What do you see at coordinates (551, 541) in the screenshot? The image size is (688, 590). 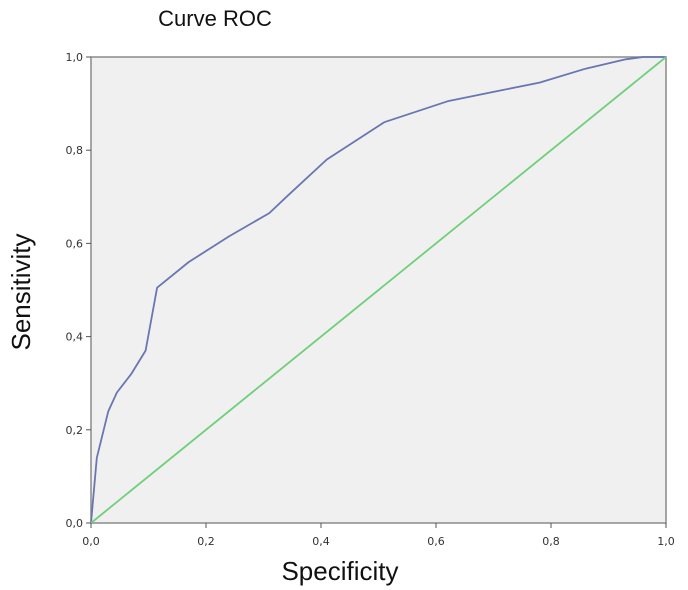 I see `x-tick-label: 0,8` at bounding box center [551, 541].